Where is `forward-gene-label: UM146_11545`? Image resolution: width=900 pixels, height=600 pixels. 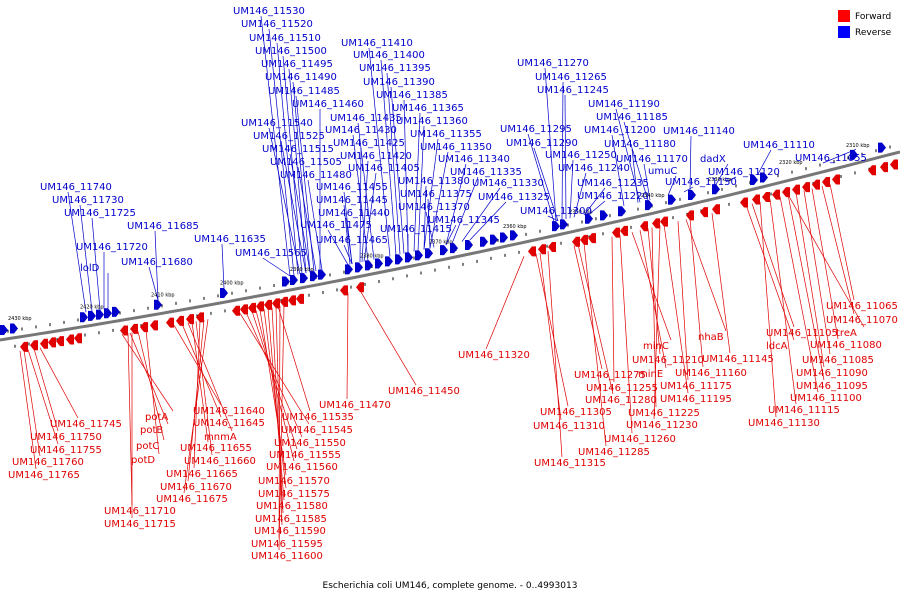 forward-gene-label: UM146_11545 is located at coordinates (317, 430).